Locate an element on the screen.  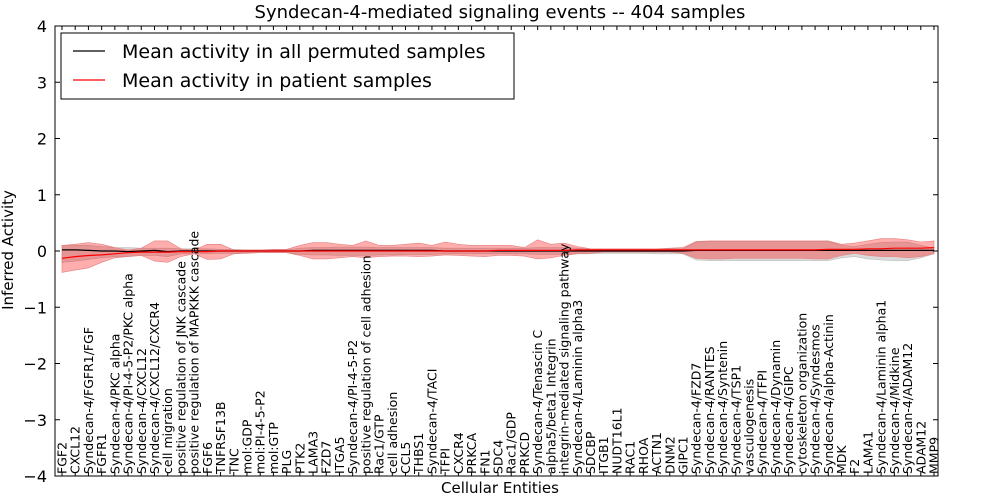
x-tick-label: CXCL12 is located at coordinates (75, 450).